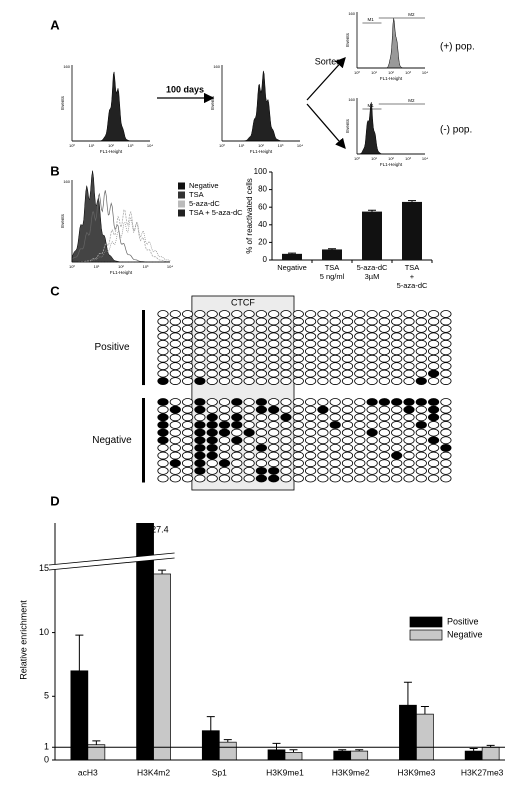 This screenshot has width=520, height=794. What do you see at coordinates (23, 640) in the screenshot?
I see `axis-title: Relative enrichment` at bounding box center [23, 640].